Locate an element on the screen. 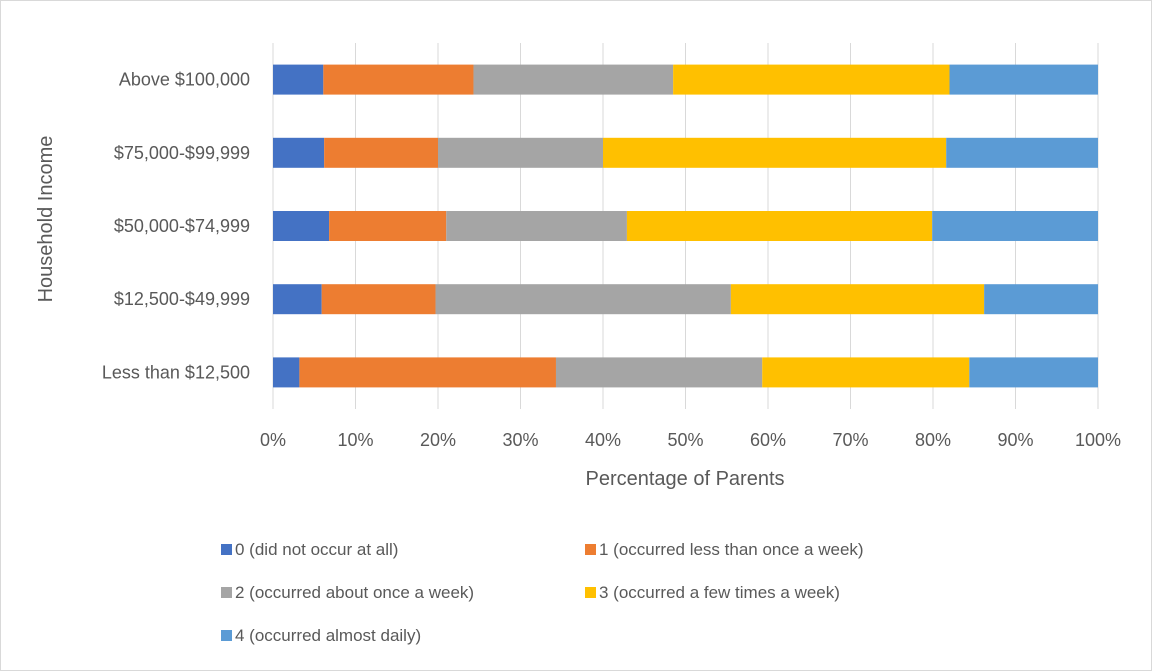 This screenshot has height=671, width=1152. x-axis-tick-labels: 0% 10% 20% 30% 40% 50% 60% 70% 80% 90% 100% is located at coordinates (690, 440).